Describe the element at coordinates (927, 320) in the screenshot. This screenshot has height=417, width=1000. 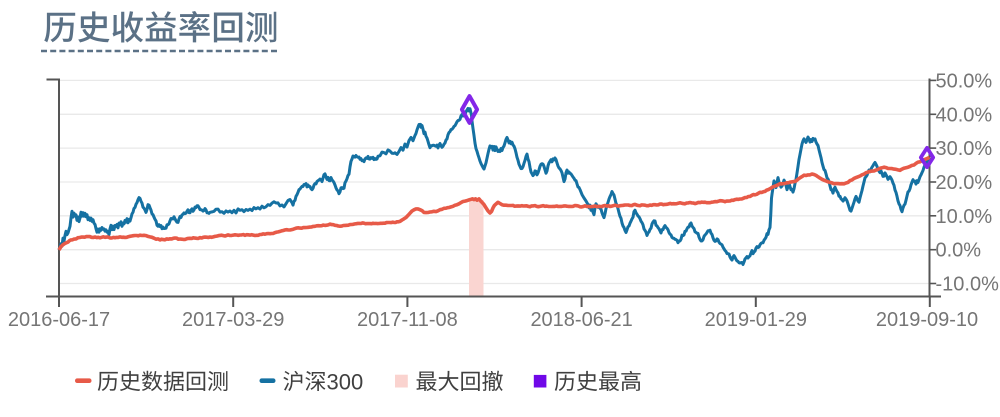
I see `svg-text: 2019-09-10` at that location.